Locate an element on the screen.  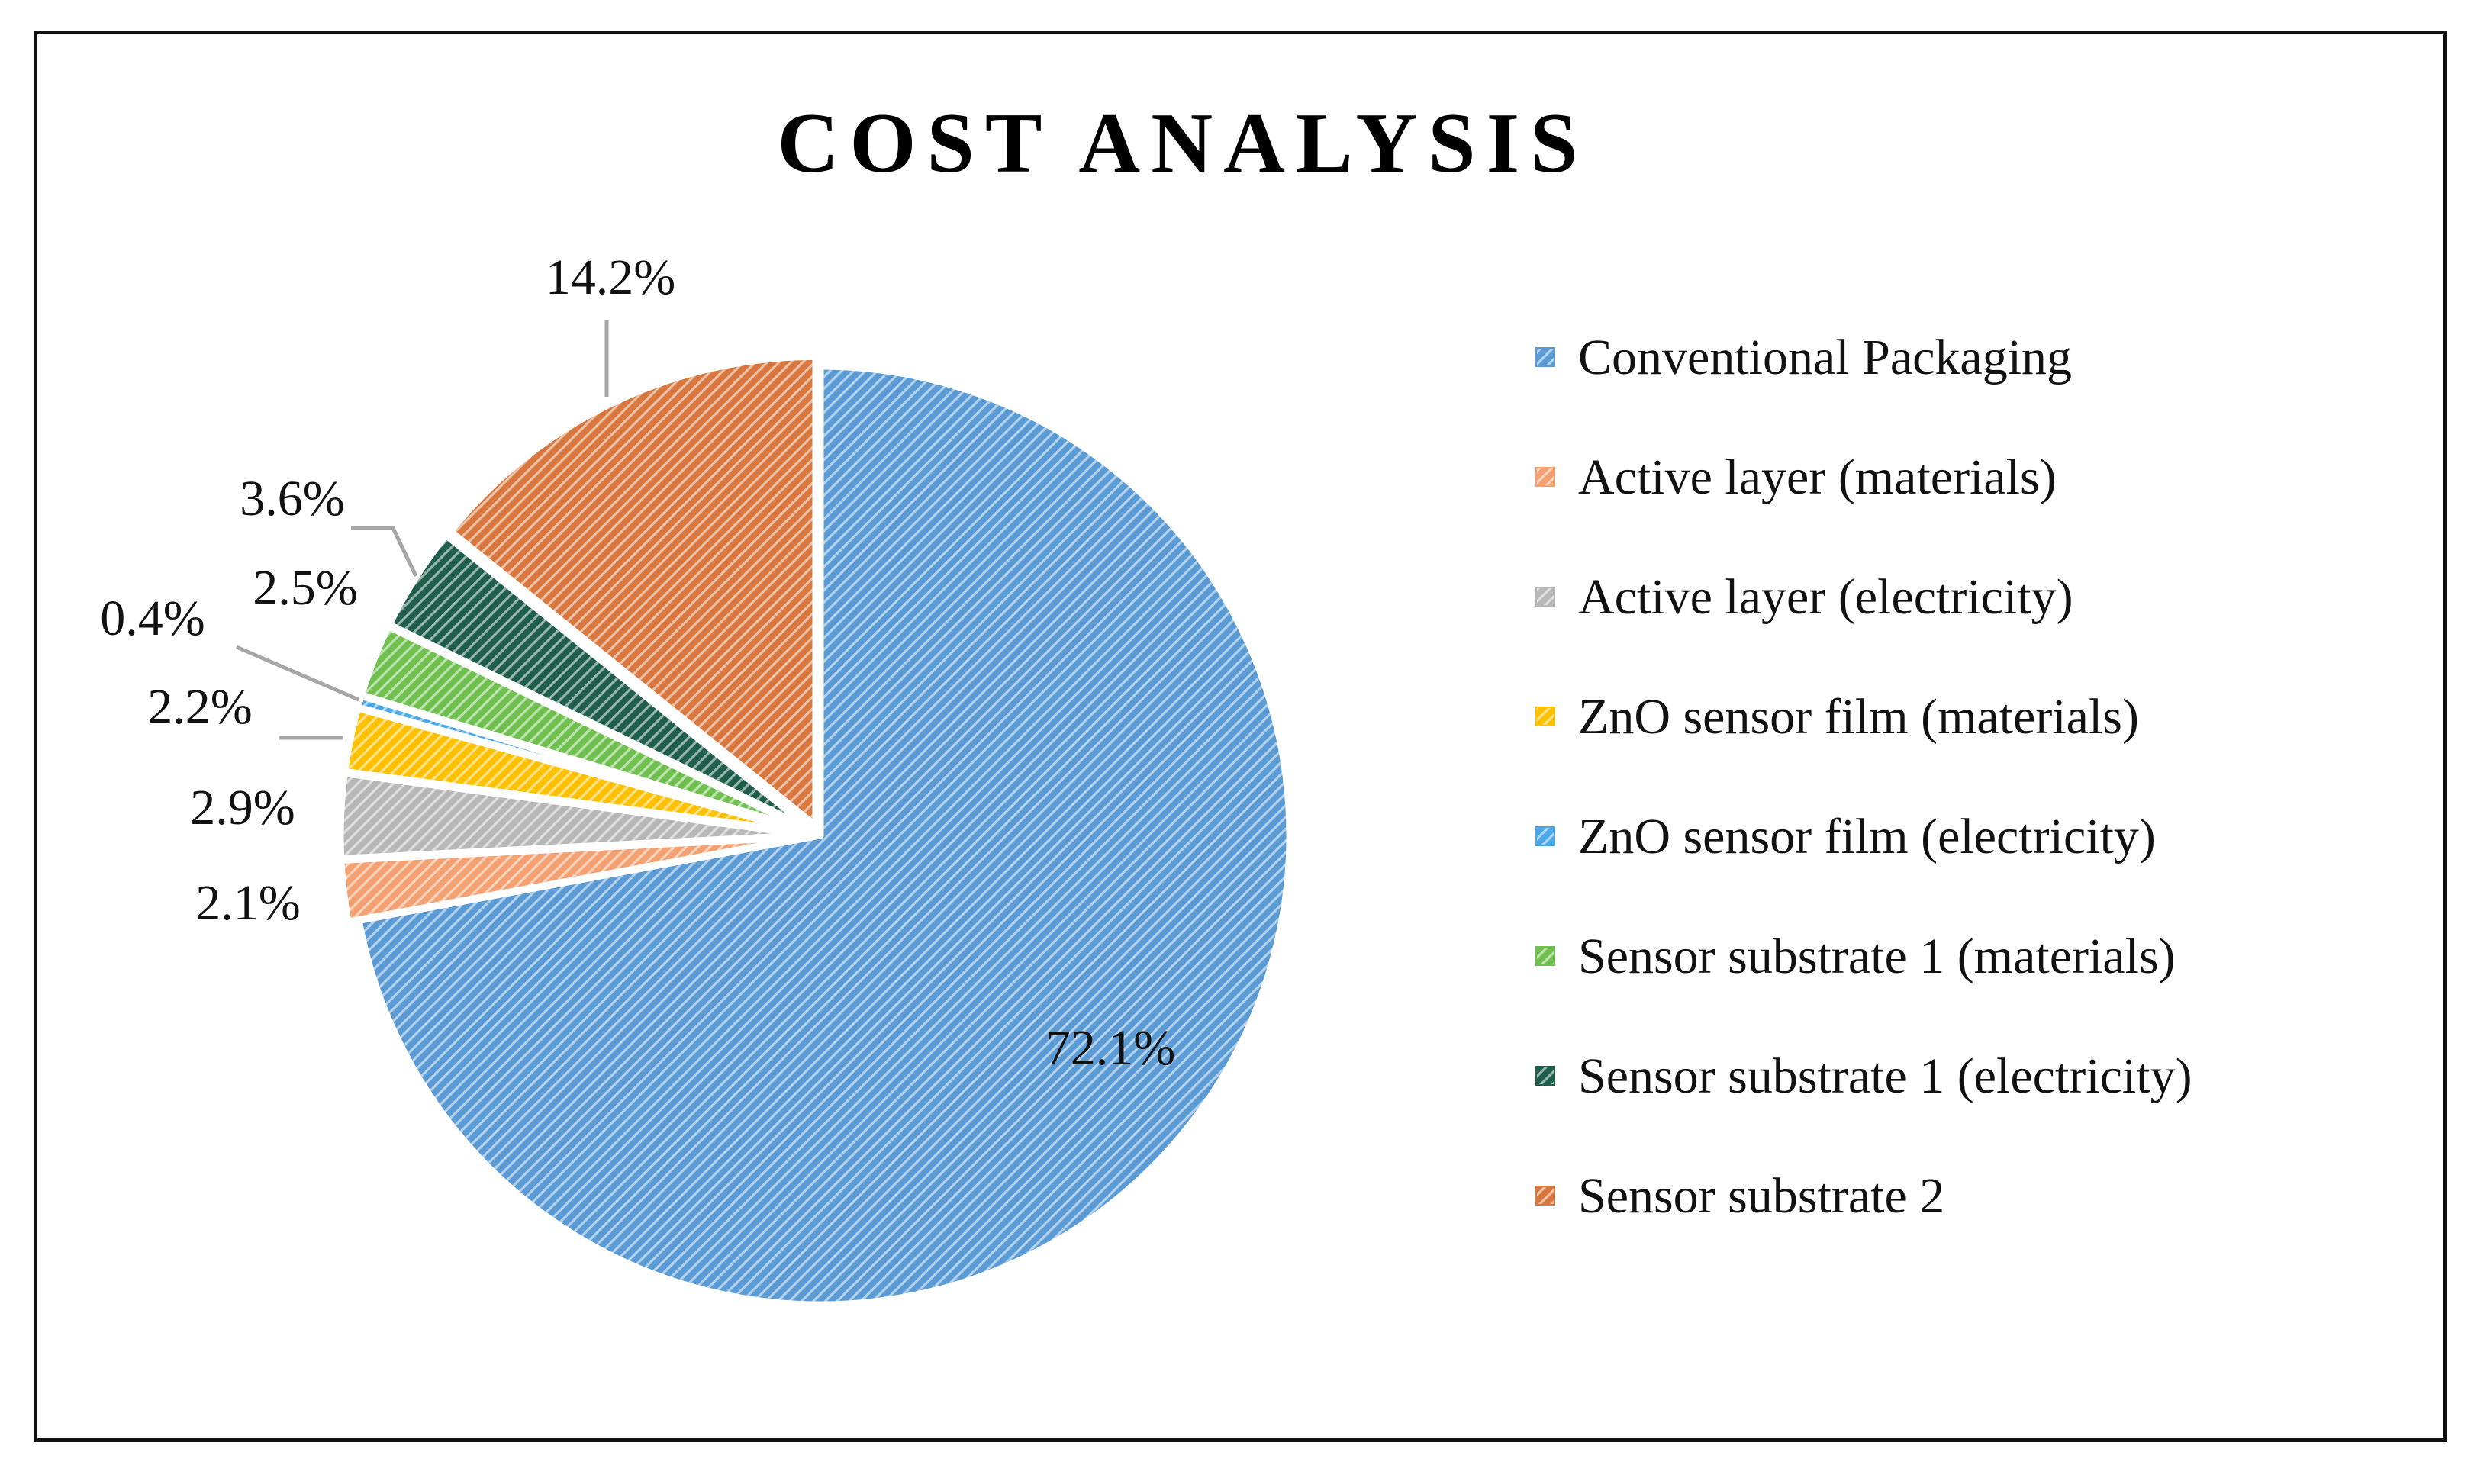
pie-slice-sensor-substrate-1-electricity is located at coordinates (600, 682).